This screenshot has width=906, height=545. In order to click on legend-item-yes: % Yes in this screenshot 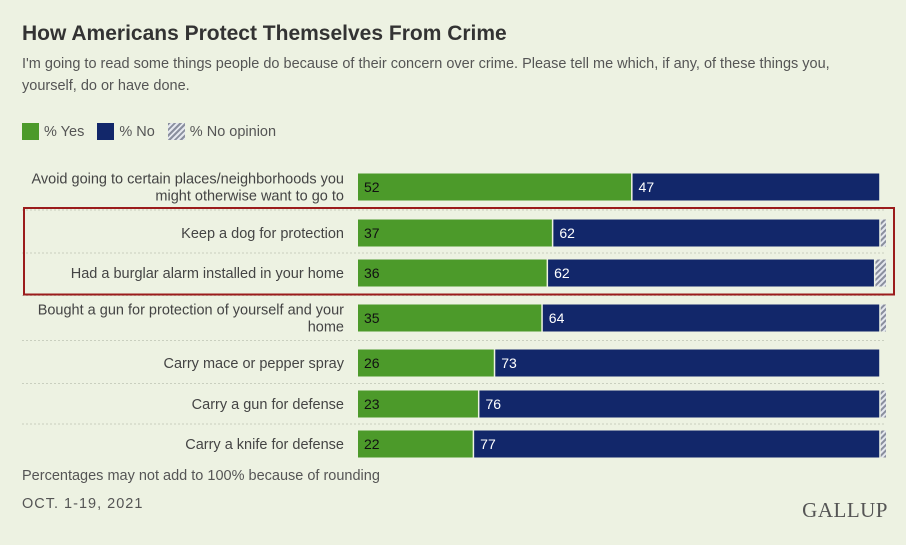, I will do `click(53, 131)`.